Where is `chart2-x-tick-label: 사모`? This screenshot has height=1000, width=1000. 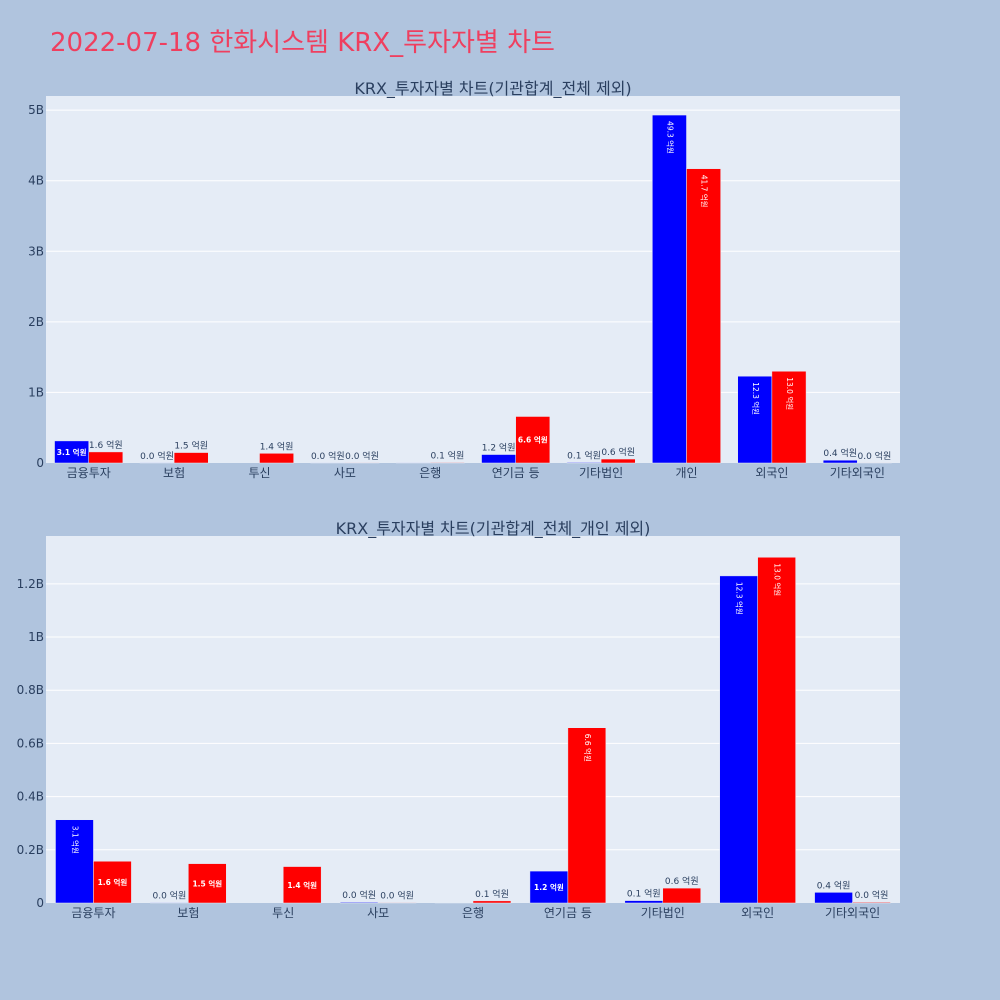 chart2-x-tick-label: 사모 is located at coordinates (378, 913).